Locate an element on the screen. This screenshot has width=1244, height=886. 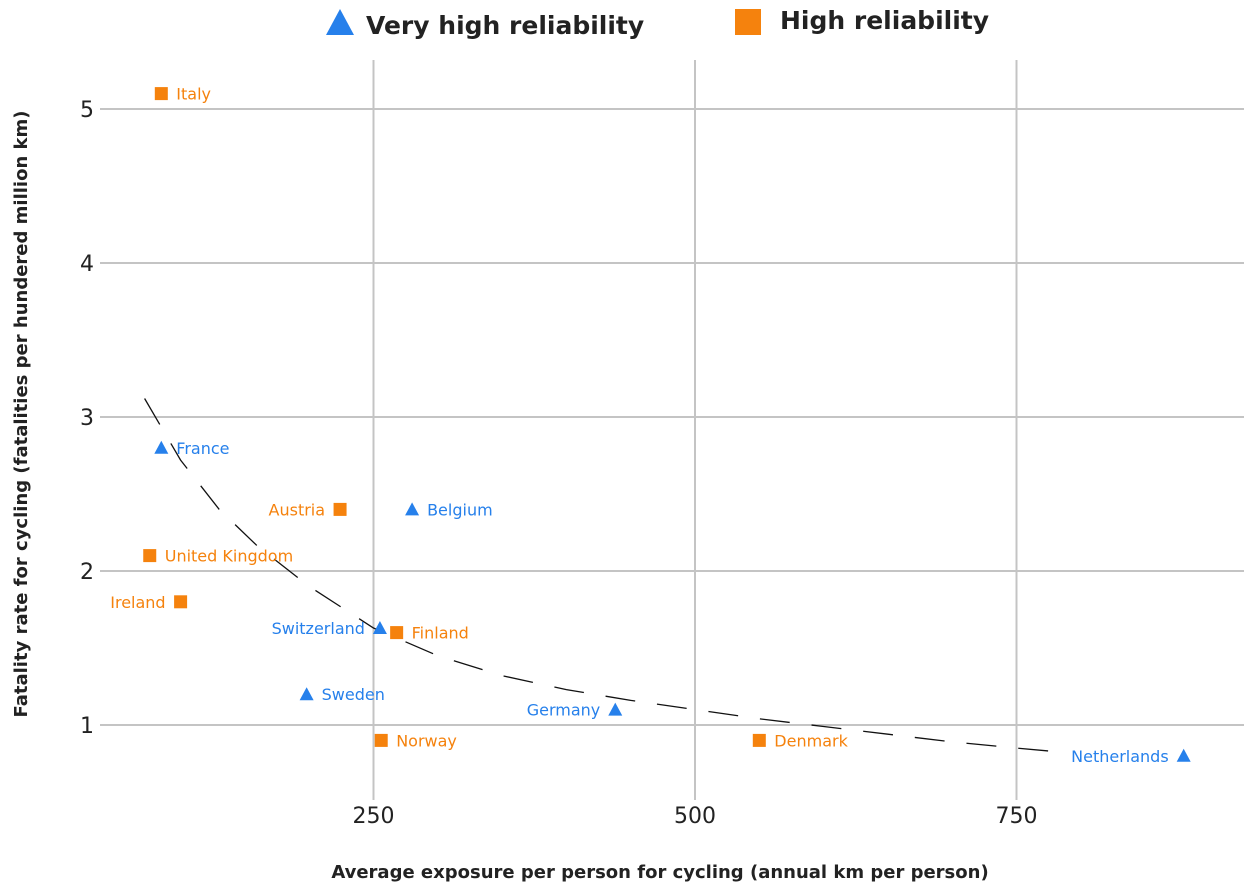
legend-square-marker is located at coordinates (748, 22).